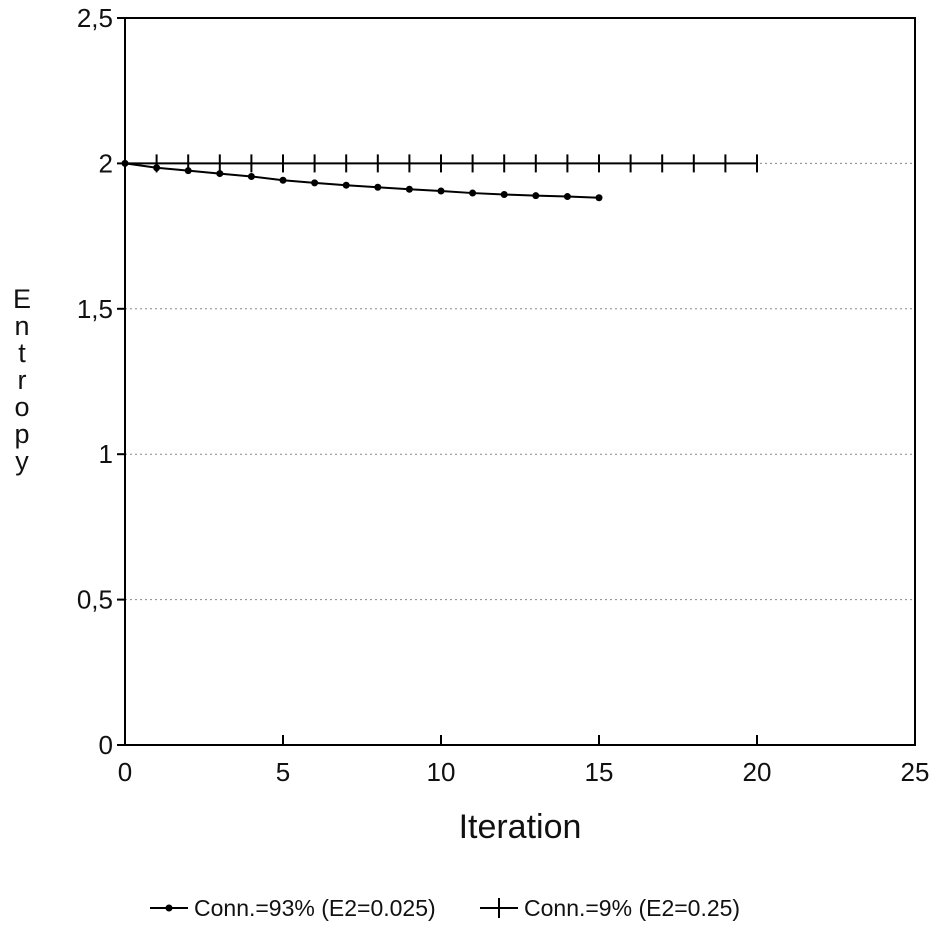 This screenshot has height=945, width=940. What do you see at coordinates (125, 772) in the screenshot?
I see `x-tick-label: 0` at bounding box center [125, 772].